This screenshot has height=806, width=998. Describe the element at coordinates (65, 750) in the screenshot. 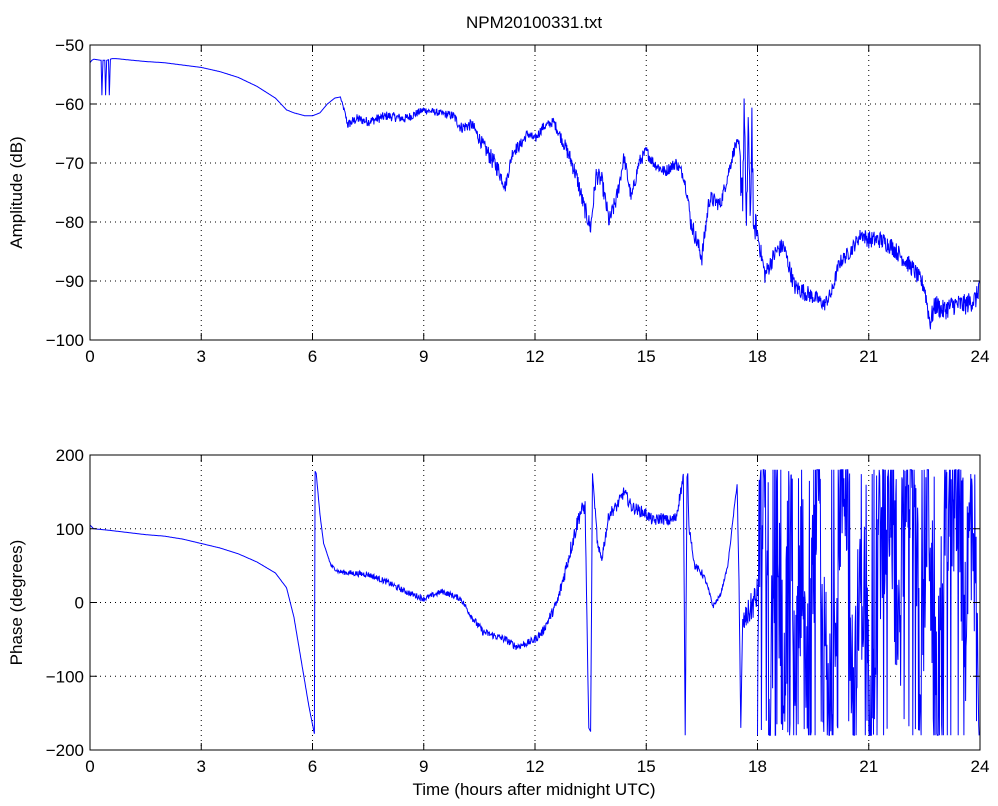

I see `phase-ytick-label: −200` at that location.